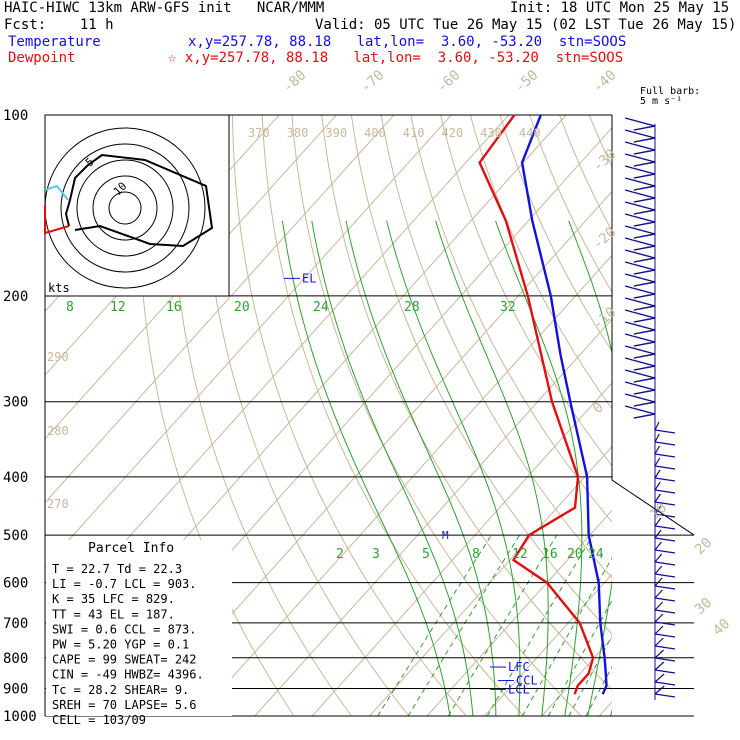 The height and width of the screenshot is (740, 740). I want to click on parcel-row: SREH = 70 LAPSE= 5.6, so click(124, 705).